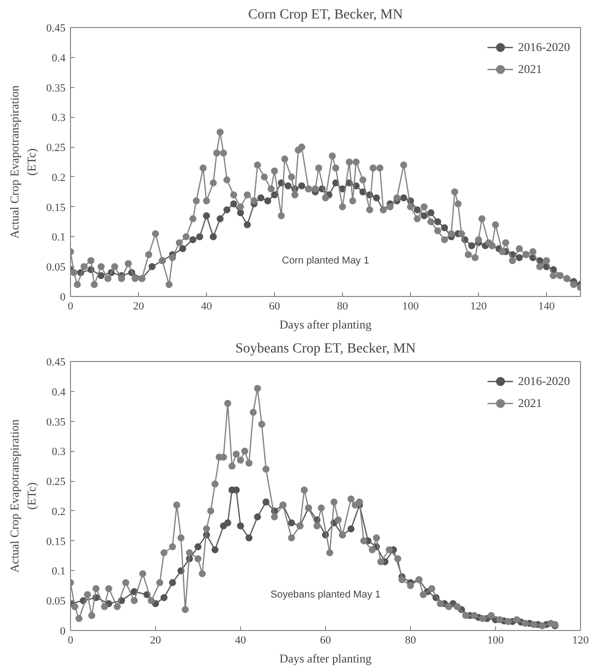  I want to click on x-tick-label: 140, so click(547, 306).